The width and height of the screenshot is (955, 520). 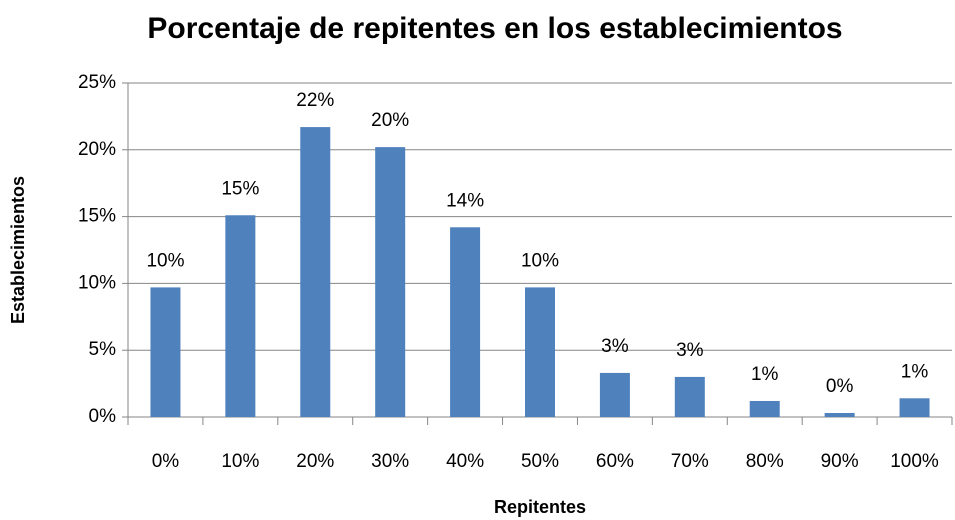 I want to click on y-tick-label: 15%, so click(x=97, y=216).